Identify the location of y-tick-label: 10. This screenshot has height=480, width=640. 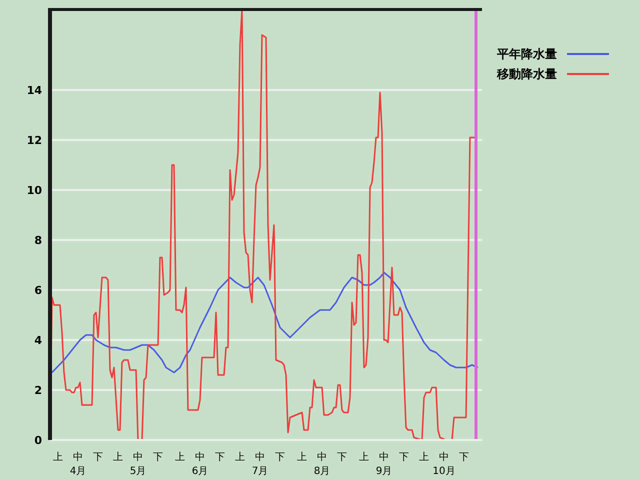
(34, 190).